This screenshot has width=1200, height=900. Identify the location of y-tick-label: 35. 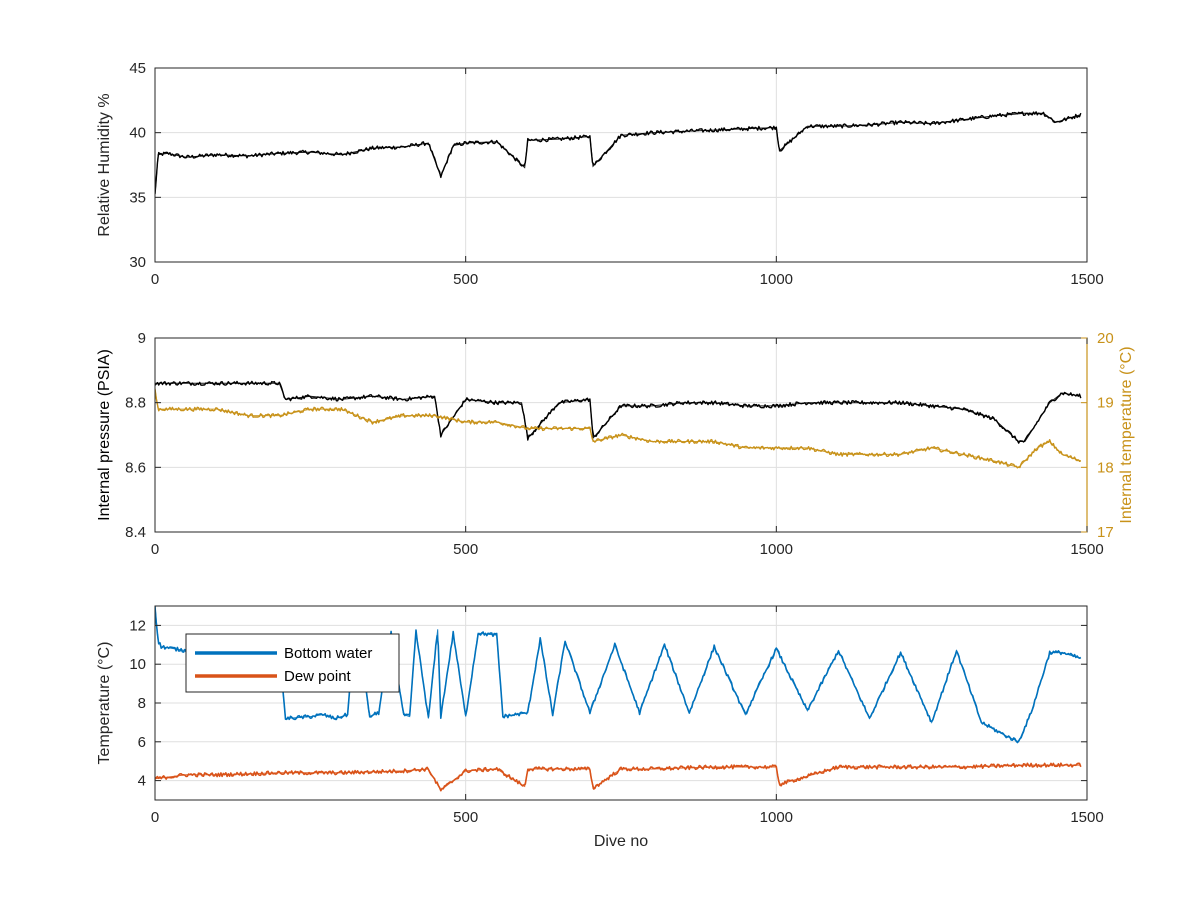
(137, 197).